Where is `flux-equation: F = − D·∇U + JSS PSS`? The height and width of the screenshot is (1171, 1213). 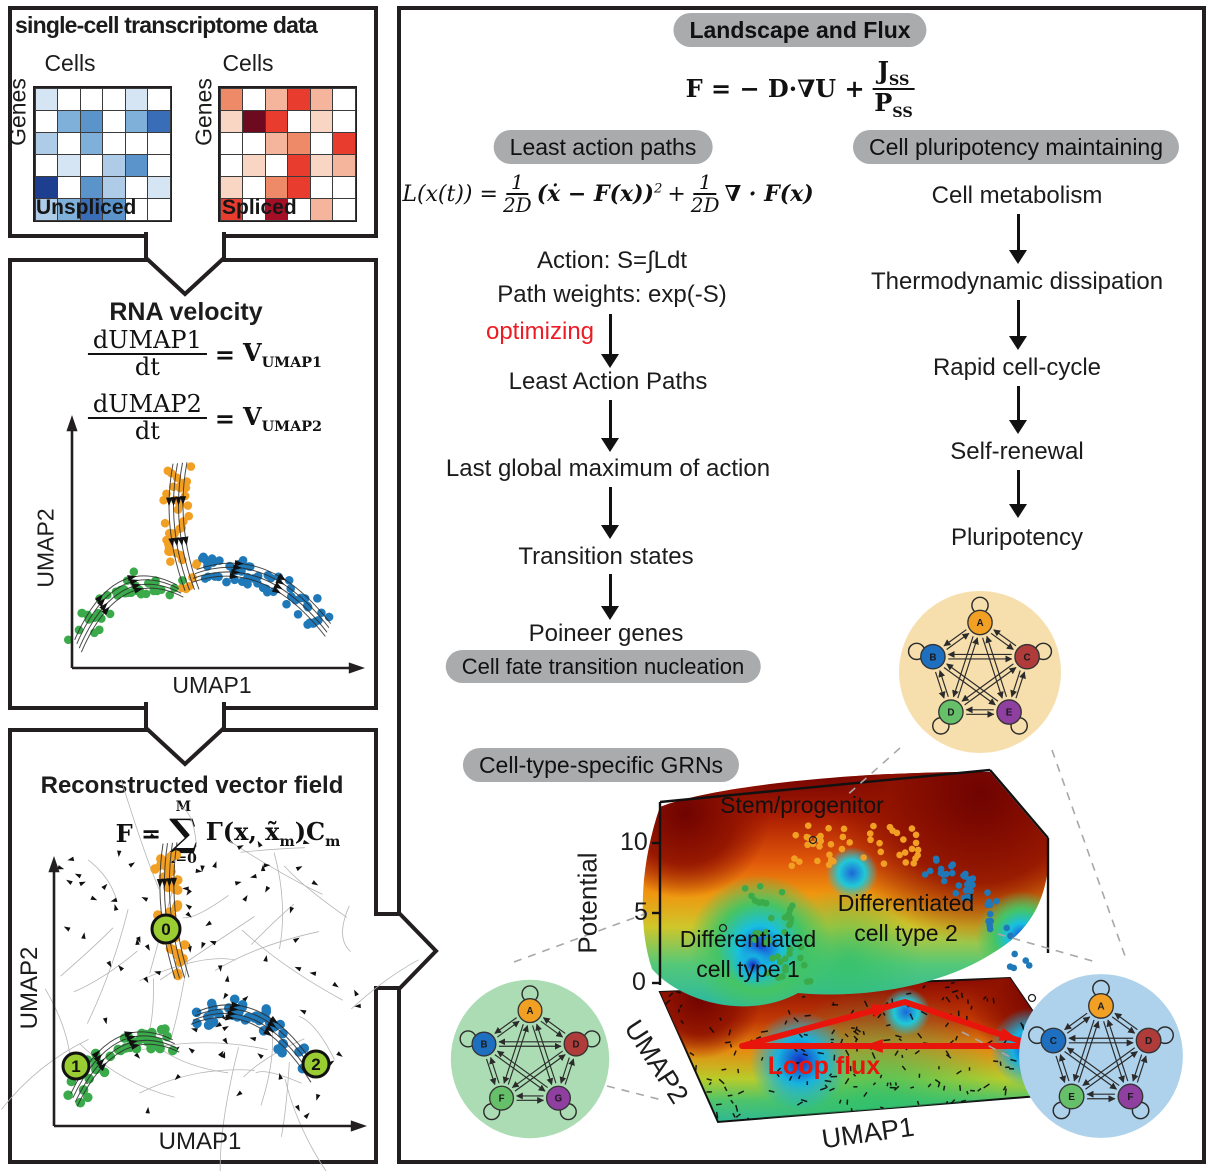
flux-equation: F = − D·∇U + JSS PSS is located at coordinates (800, 89).